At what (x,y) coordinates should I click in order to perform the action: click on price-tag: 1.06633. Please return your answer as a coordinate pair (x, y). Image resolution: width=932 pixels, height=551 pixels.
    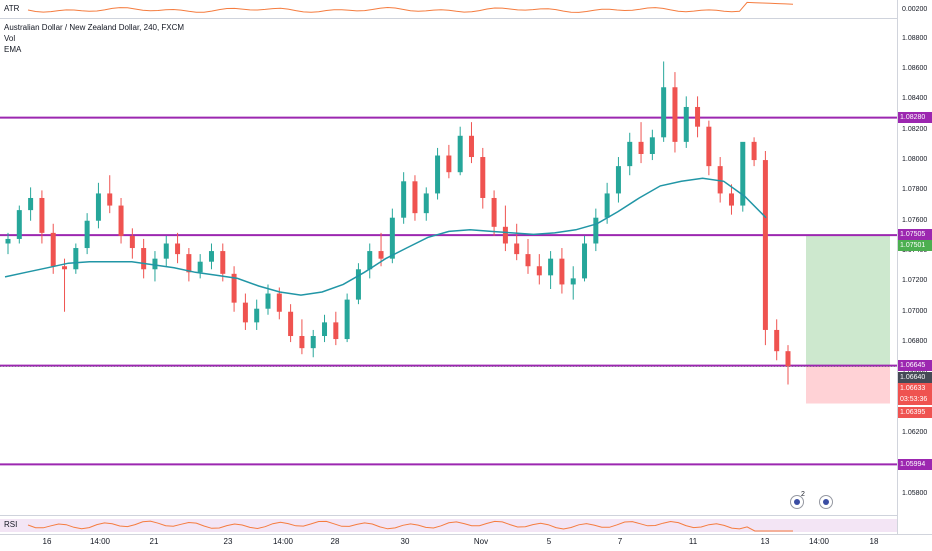
    Looking at the image, I should click on (915, 388).